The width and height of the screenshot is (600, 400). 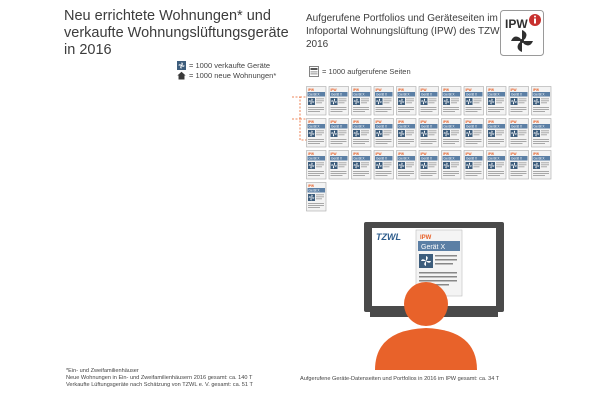 I want to click on ipw-logo: IPW, so click(x=522, y=33).